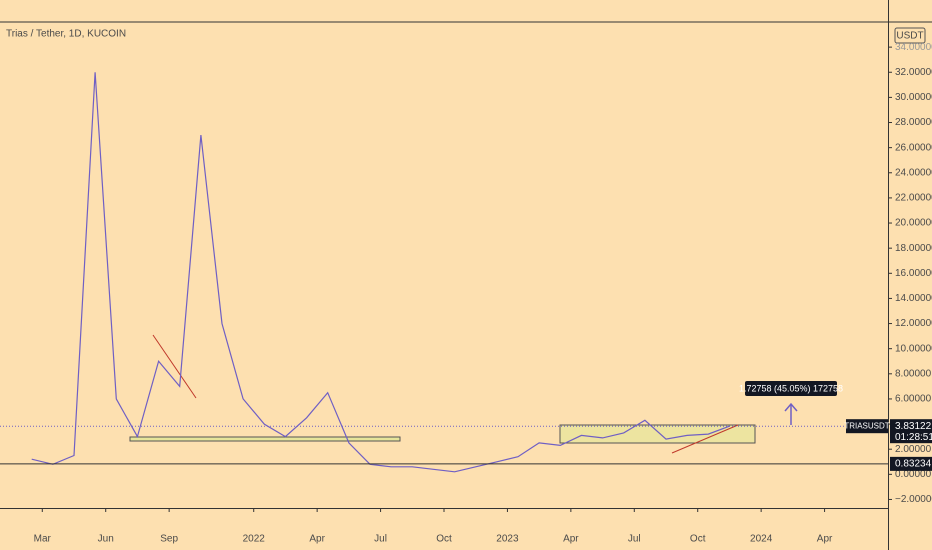  Describe the element at coordinates (913, 499) in the screenshot. I see `y-tick-label: −2.00000` at that location.